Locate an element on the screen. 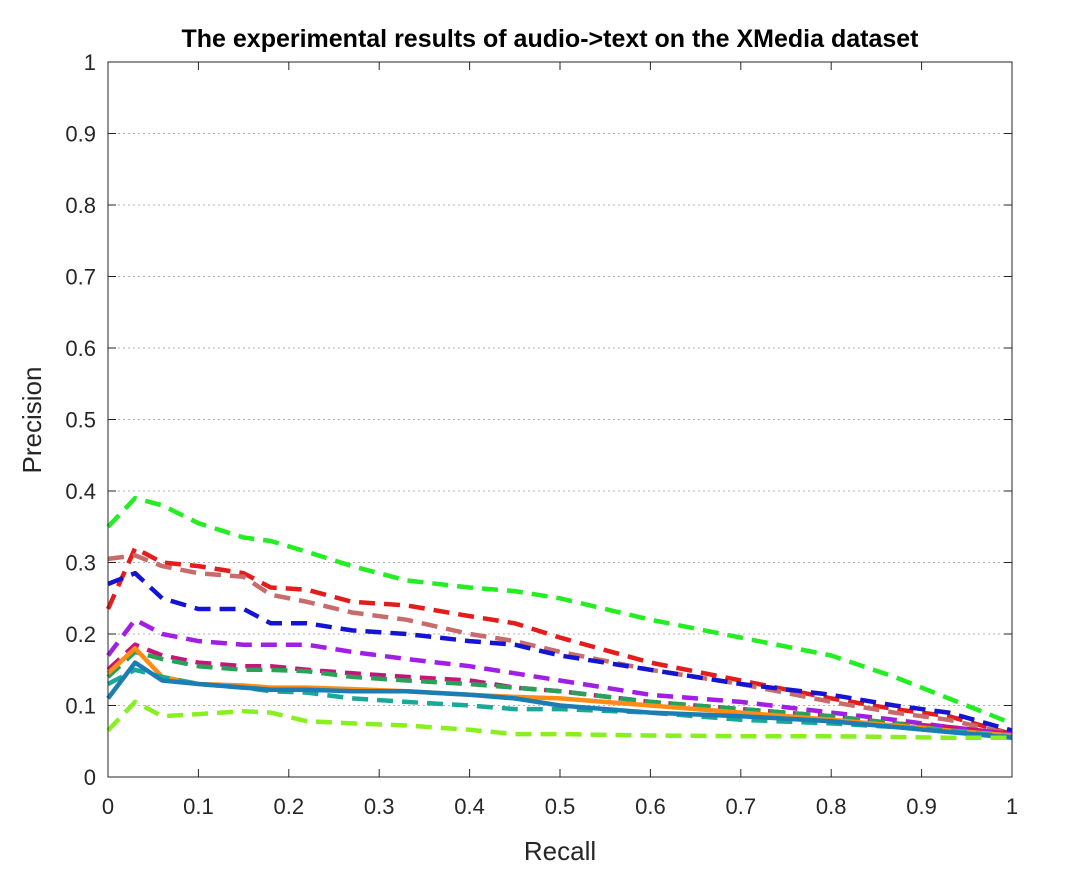 The image size is (1071, 881). x-tick-label: 0.3 is located at coordinates (379, 806).